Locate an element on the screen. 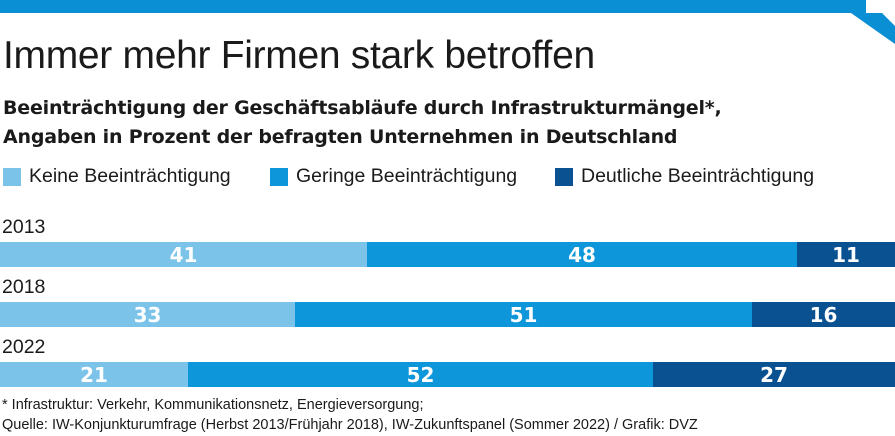 The width and height of the screenshot is (895, 436). bar-value-label: 51 is located at coordinates (523, 315).